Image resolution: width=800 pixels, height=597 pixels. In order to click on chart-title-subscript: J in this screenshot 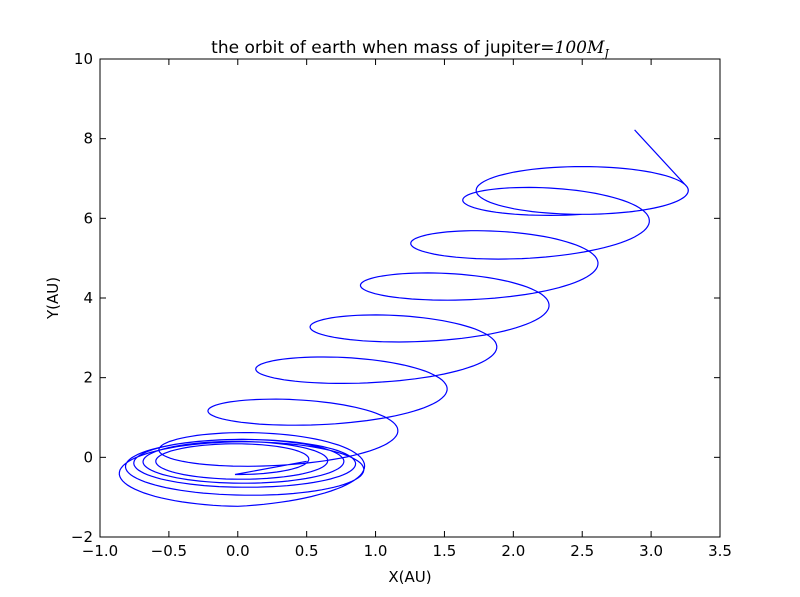, I will do `click(605, 53)`.